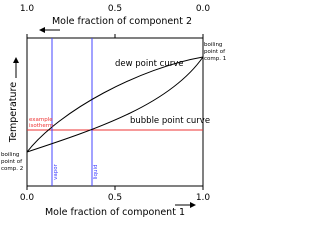 The height and width of the screenshot is (240, 320). Describe the element at coordinates (12, 169) in the screenshot. I see `bp2-label: comp. 2` at that location.